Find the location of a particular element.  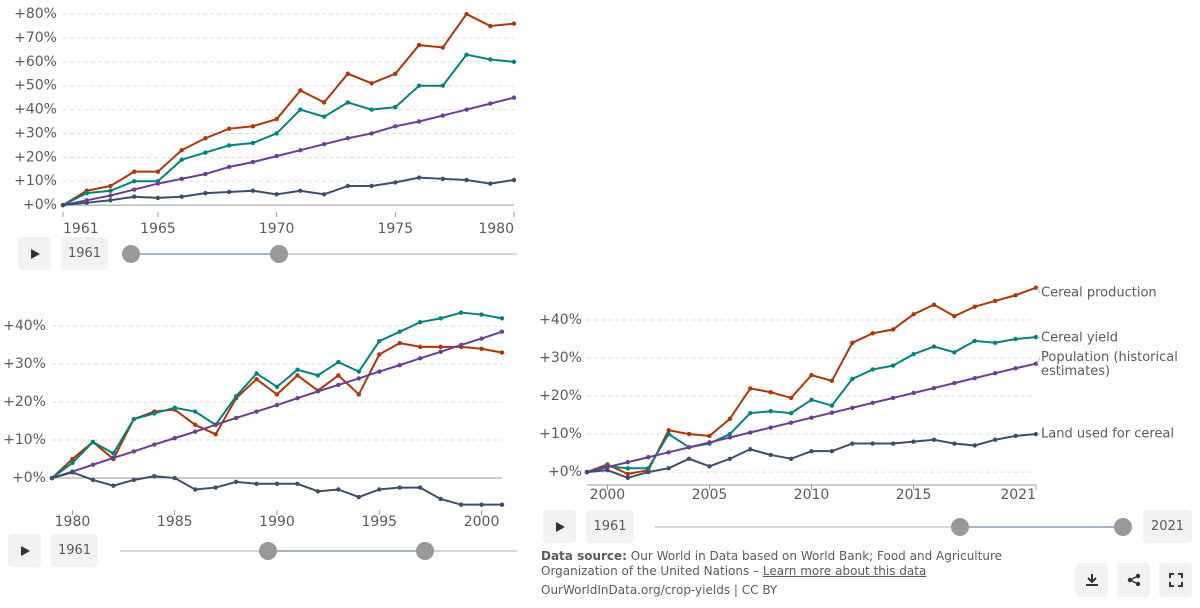

source-url: OurWorldInData.org/crop-yields | CC BY is located at coordinates (659, 590).